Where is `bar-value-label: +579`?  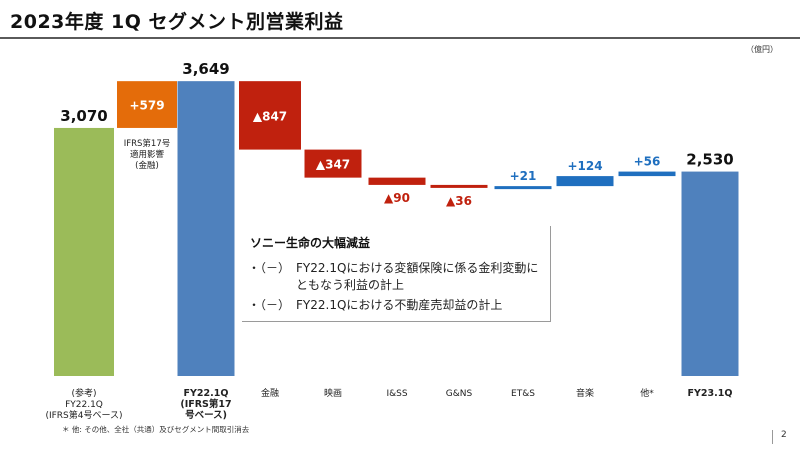
bar-value-label: +579 is located at coordinates (146, 106).